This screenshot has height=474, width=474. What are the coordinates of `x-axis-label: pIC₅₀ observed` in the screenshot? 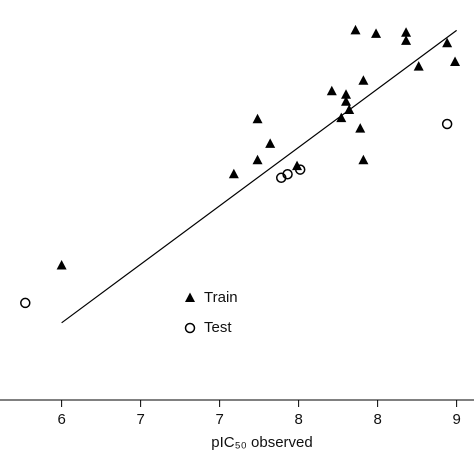 It's located at (261, 442).